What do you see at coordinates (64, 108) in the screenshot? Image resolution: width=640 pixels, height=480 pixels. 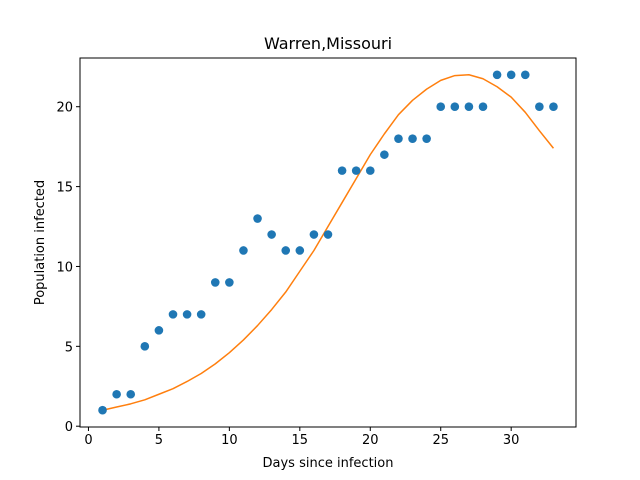 I see `y-tick-label: 20` at bounding box center [64, 108].